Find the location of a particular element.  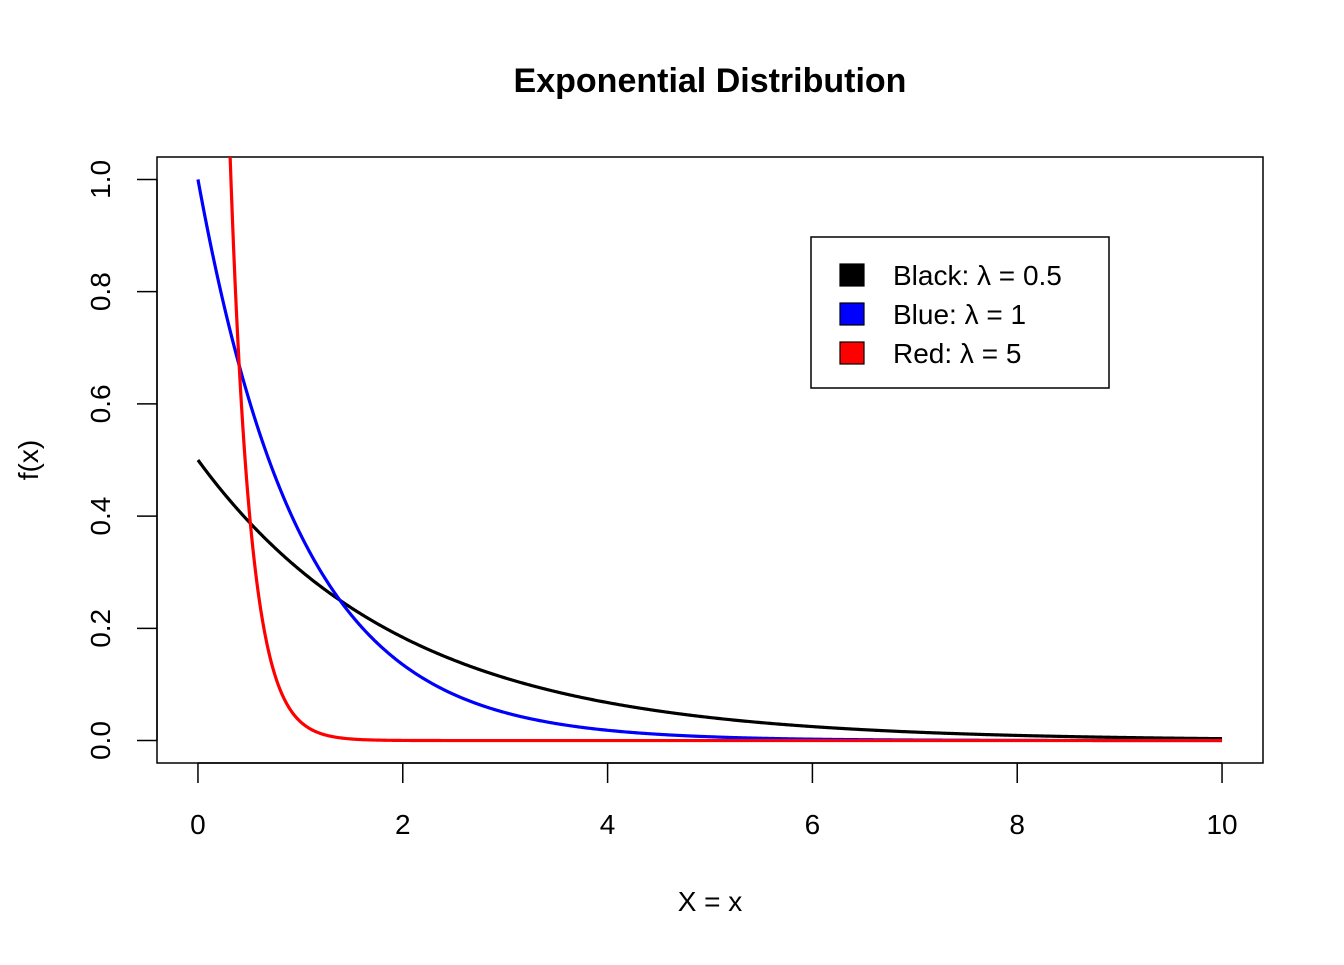

legend: Black: λ = 0.5 Blue: λ = 1 Red: λ = 5 is located at coordinates (960, 312).